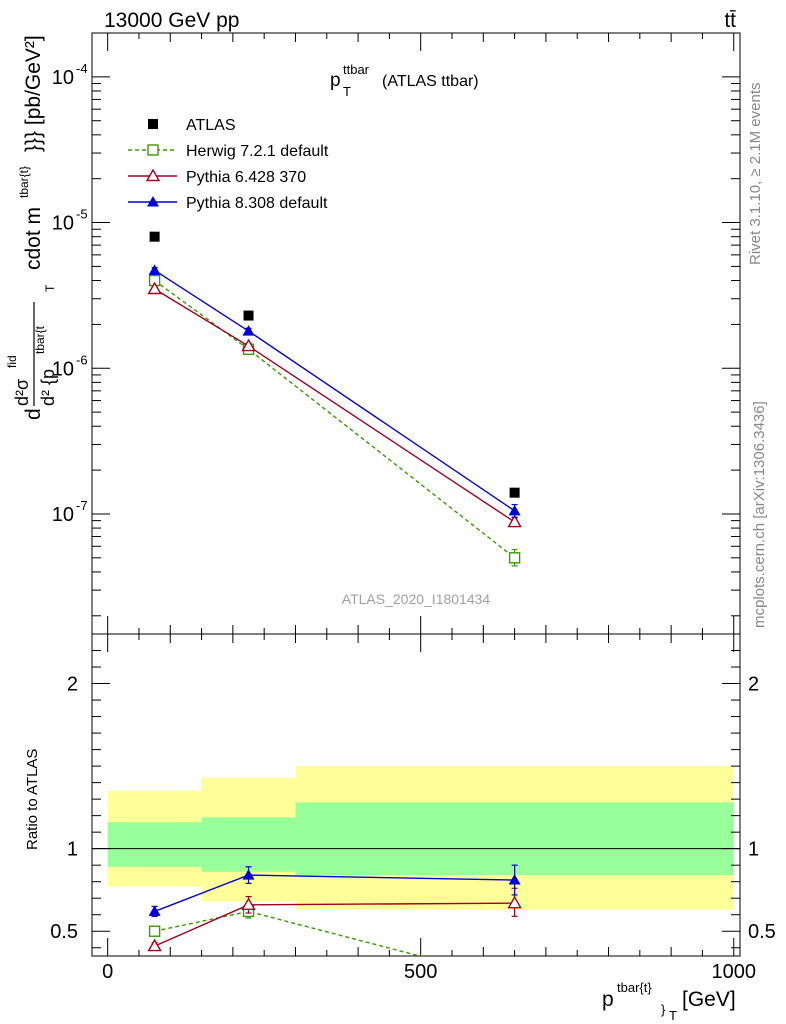  Describe the element at coordinates (246, 177) in the screenshot. I see `legend-label-pythia6: Pythia 6.428 370` at that location.